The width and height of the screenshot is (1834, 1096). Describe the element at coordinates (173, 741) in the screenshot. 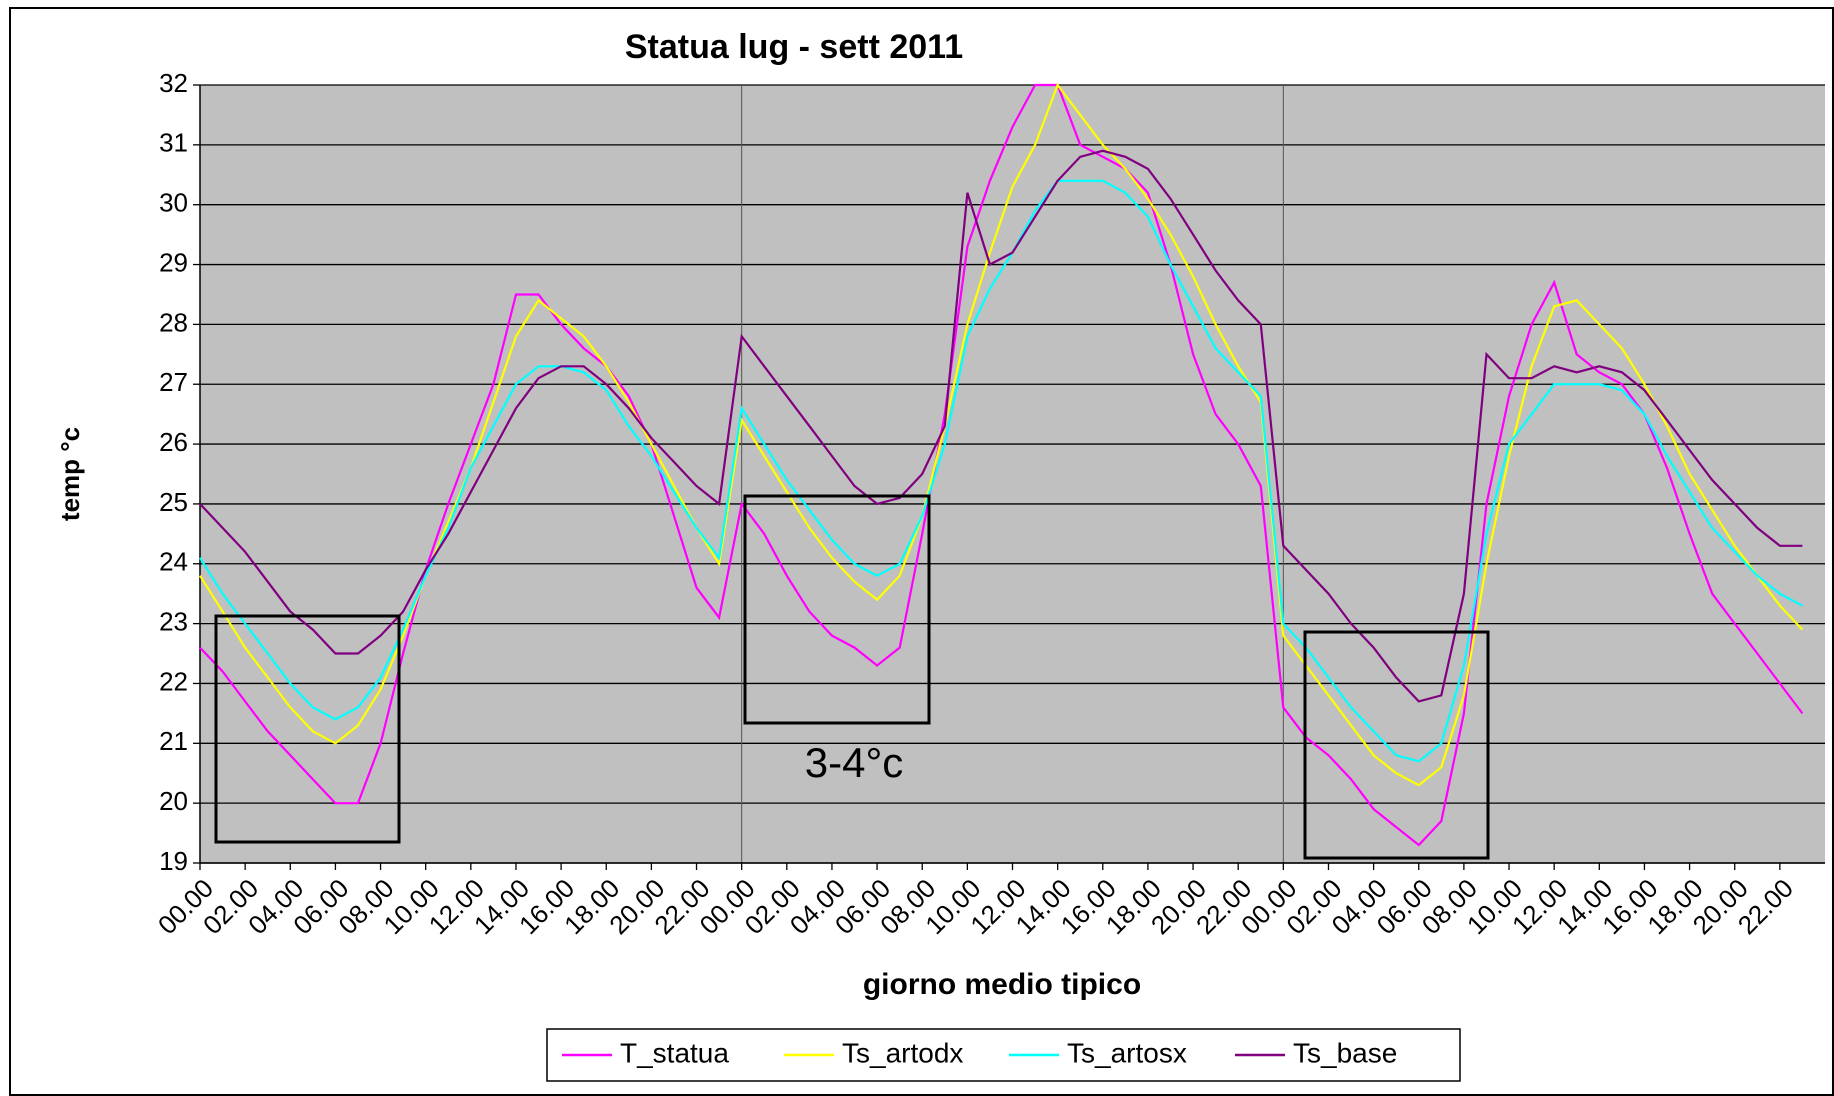

I see `y-tick-label: 21` at that location.